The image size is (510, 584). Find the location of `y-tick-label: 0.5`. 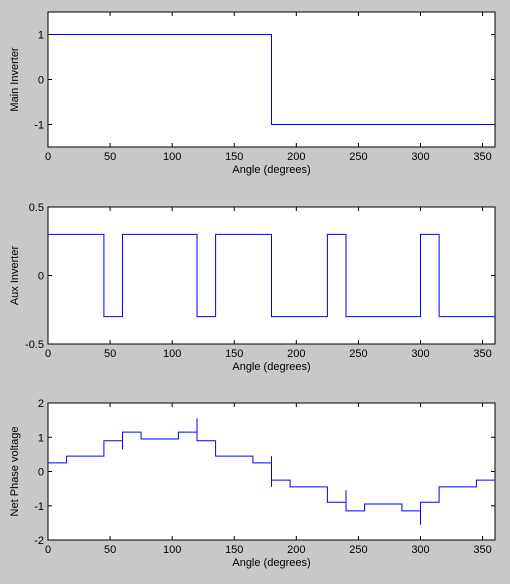

y-tick-label: 0.5 is located at coordinates (36, 208).